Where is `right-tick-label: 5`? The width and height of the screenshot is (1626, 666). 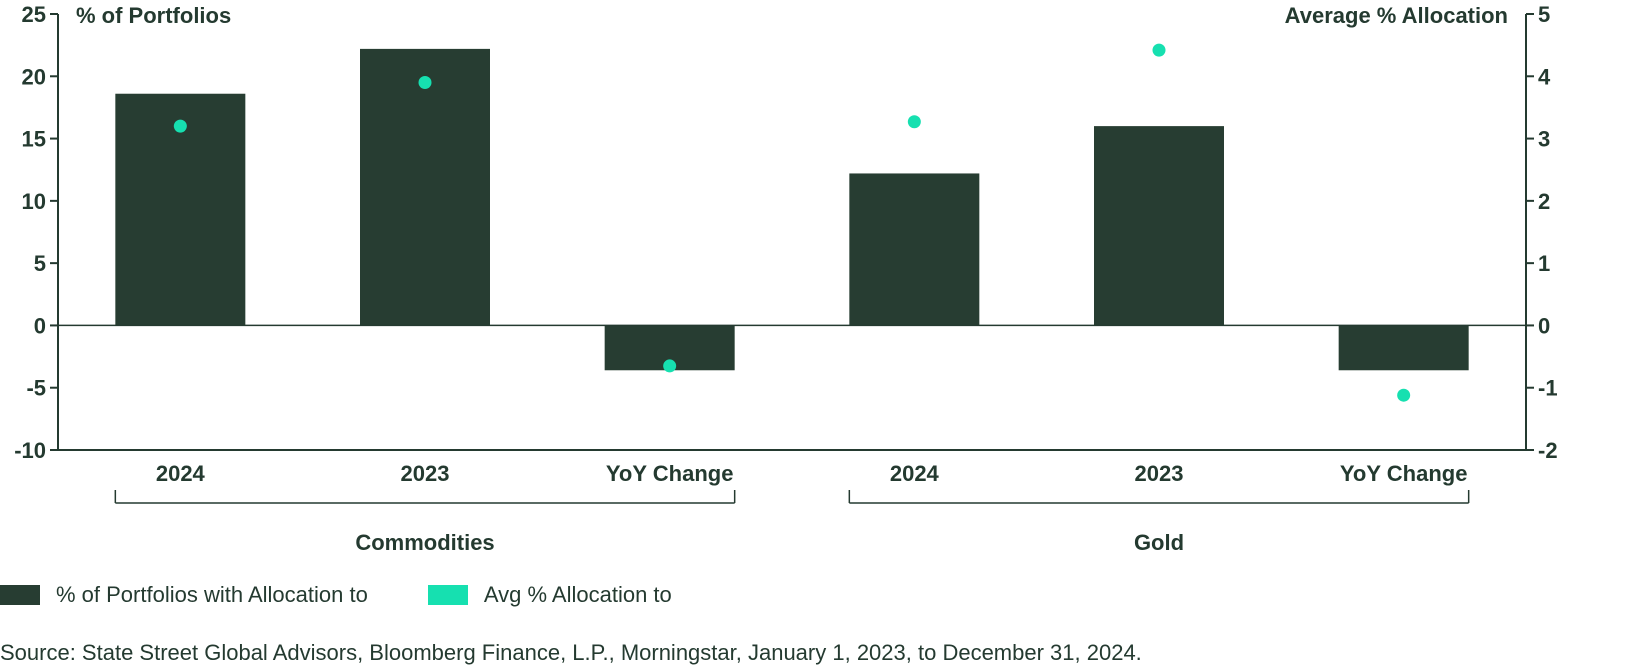
right-tick-label: 5 is located at coordinates (1544, 14).